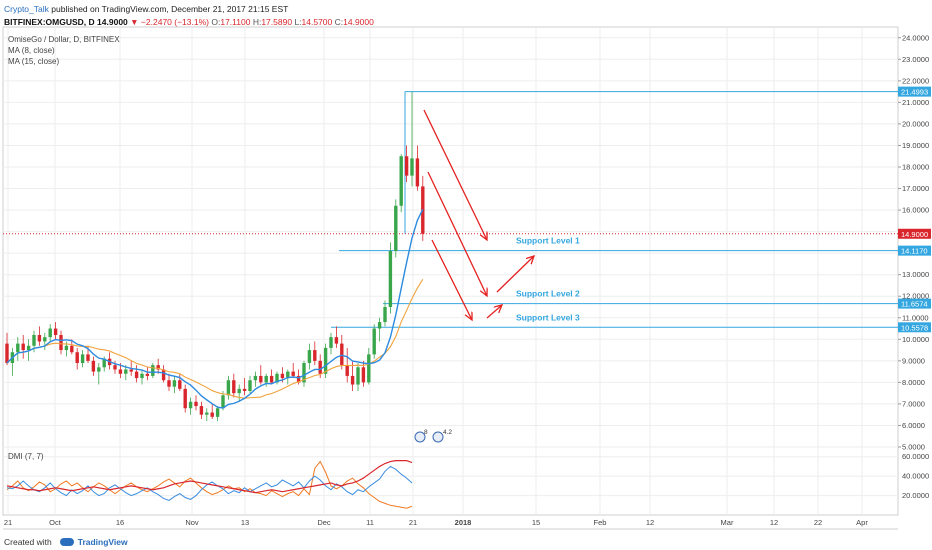 The height and width of the screenshot is (550, 932). Describe the element at coordinates (600, 522) in the screenshot. I see `x-tick-label: Feb` at that location.